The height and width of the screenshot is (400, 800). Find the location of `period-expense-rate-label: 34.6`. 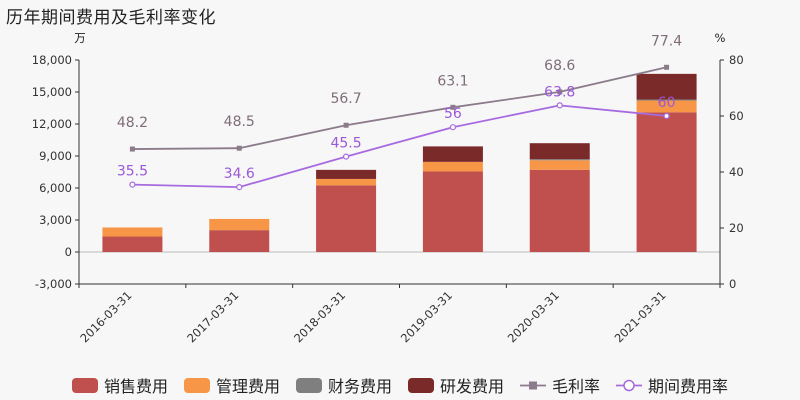

period-expense-rate-label: 34.6 is located at coordinates (239, 174).